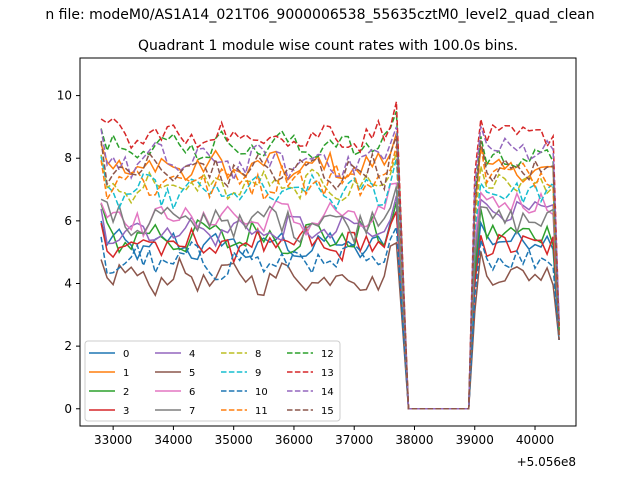  I want to click on legend-label-10: 10, so click(261, 392).